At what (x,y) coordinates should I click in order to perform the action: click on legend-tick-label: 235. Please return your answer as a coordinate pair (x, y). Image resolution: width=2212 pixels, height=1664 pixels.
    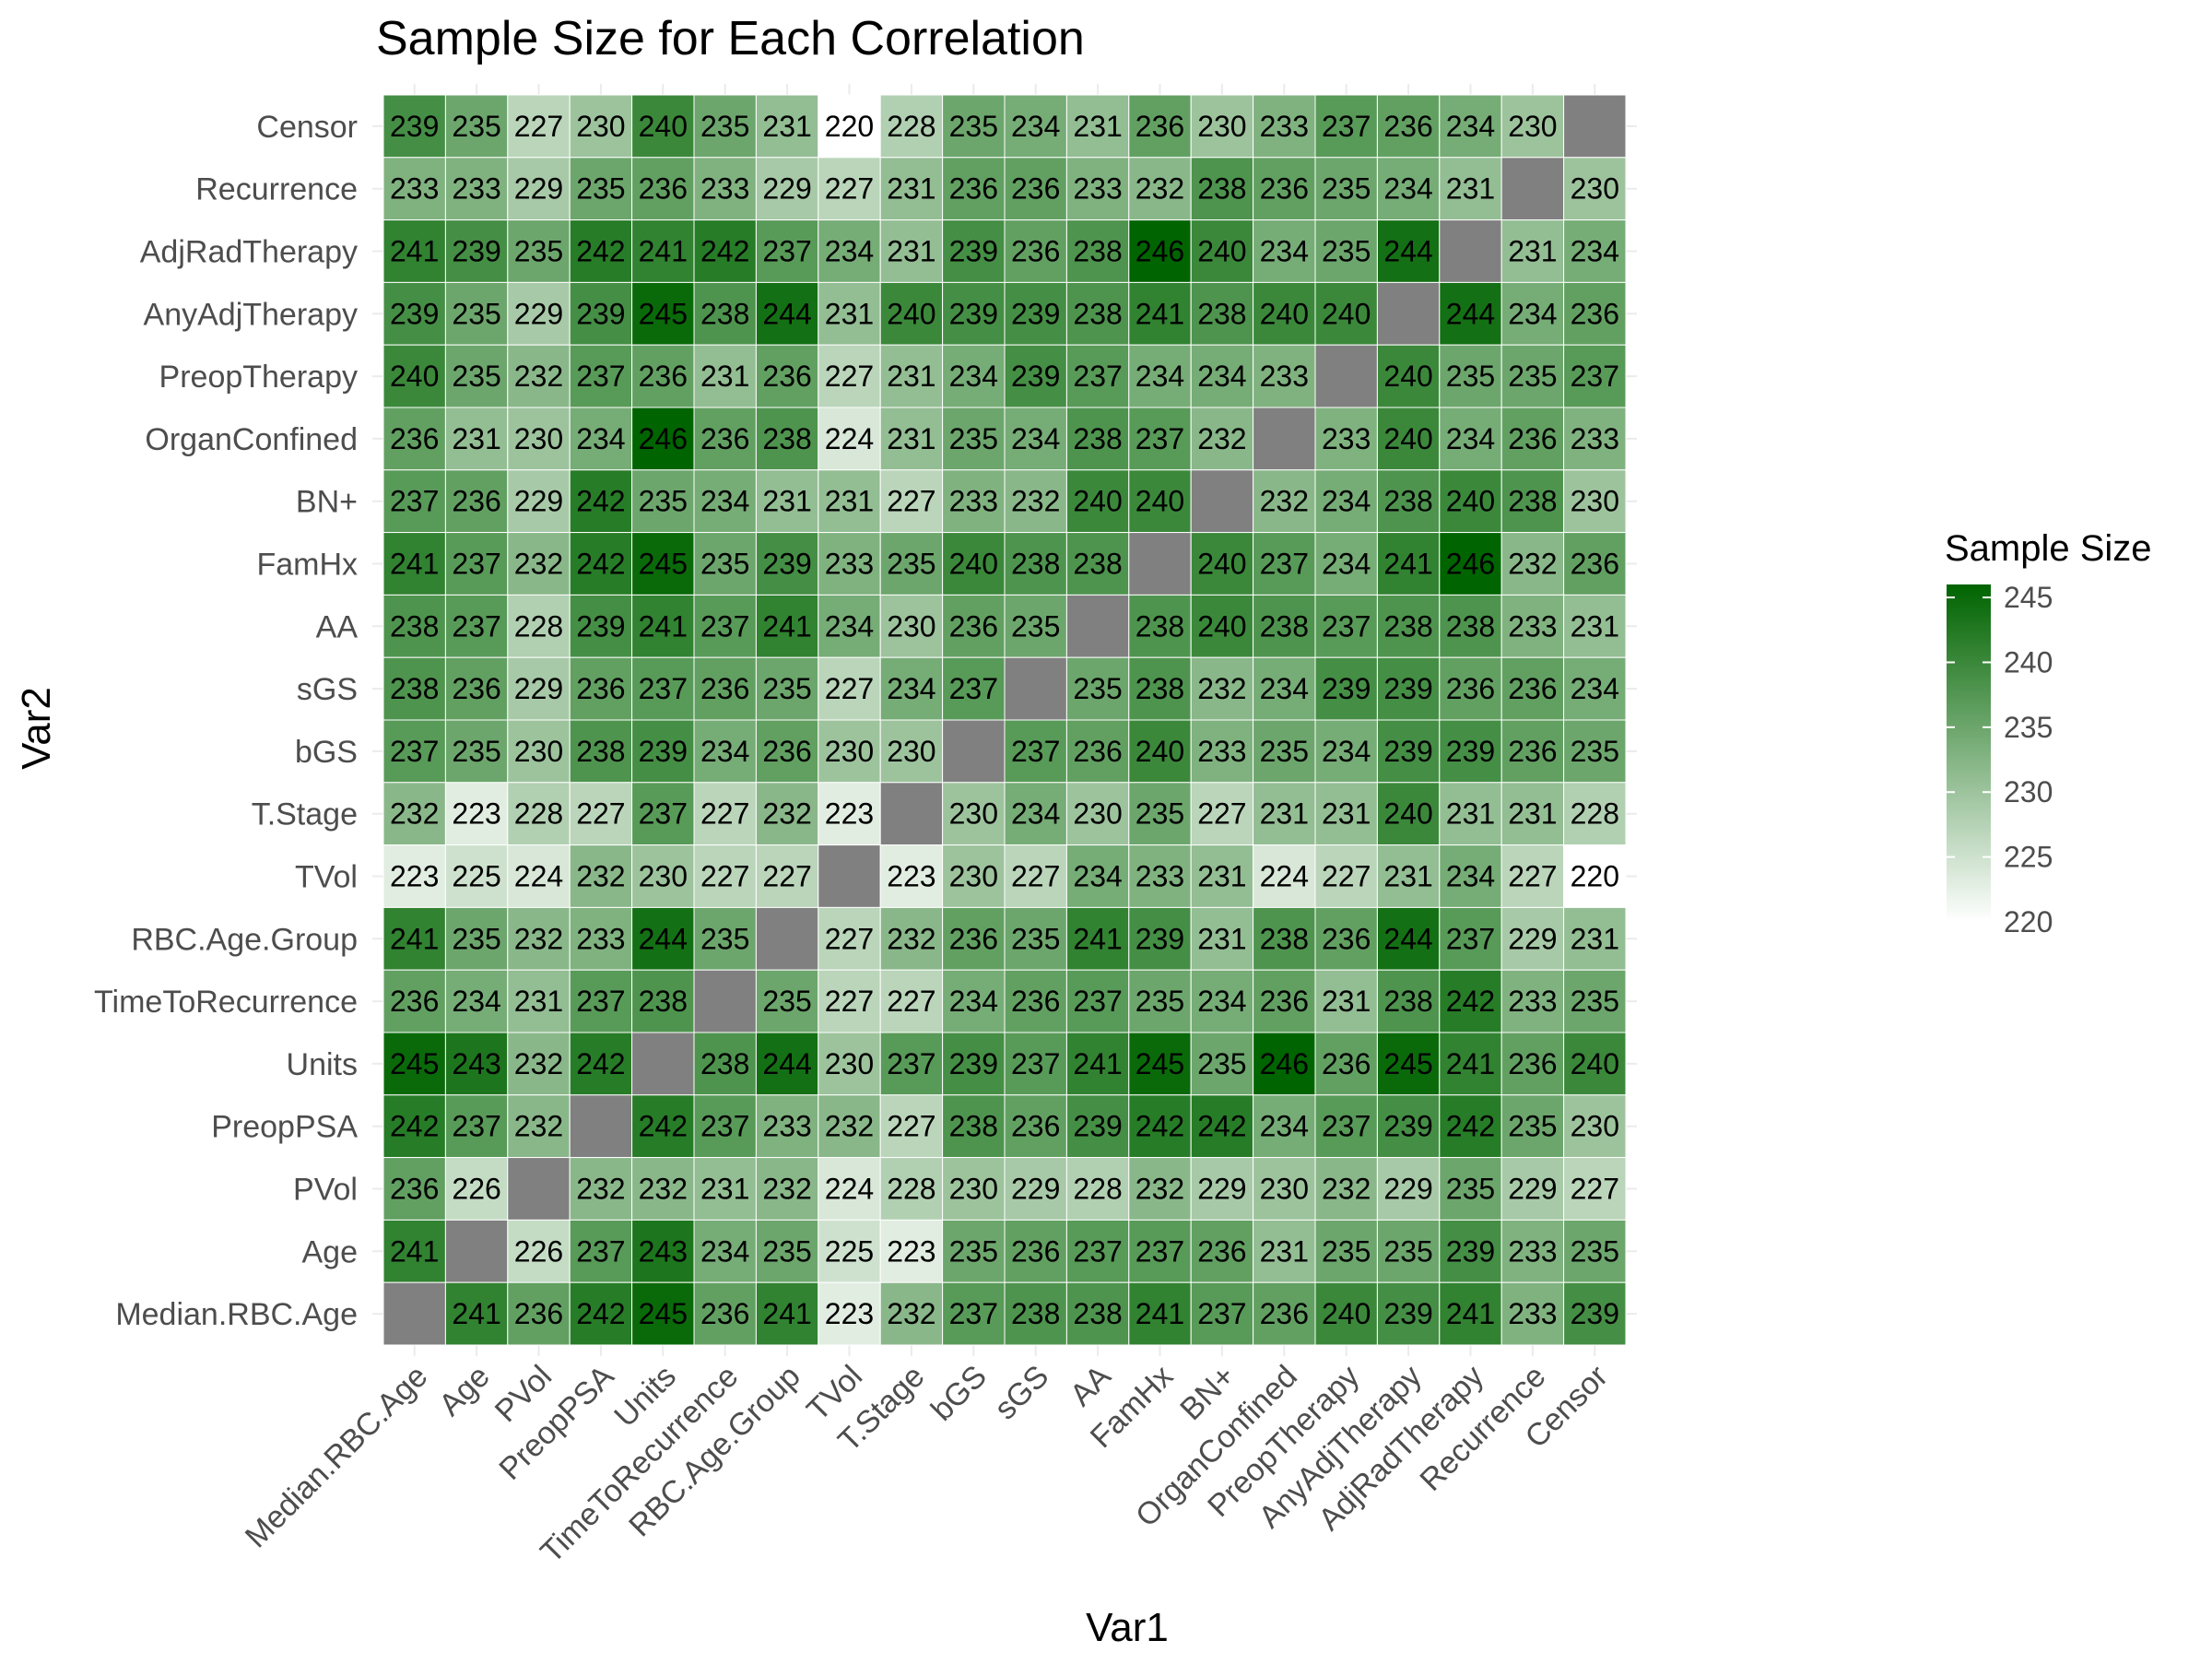
    Looking at the image, I should click on (2028, 727).